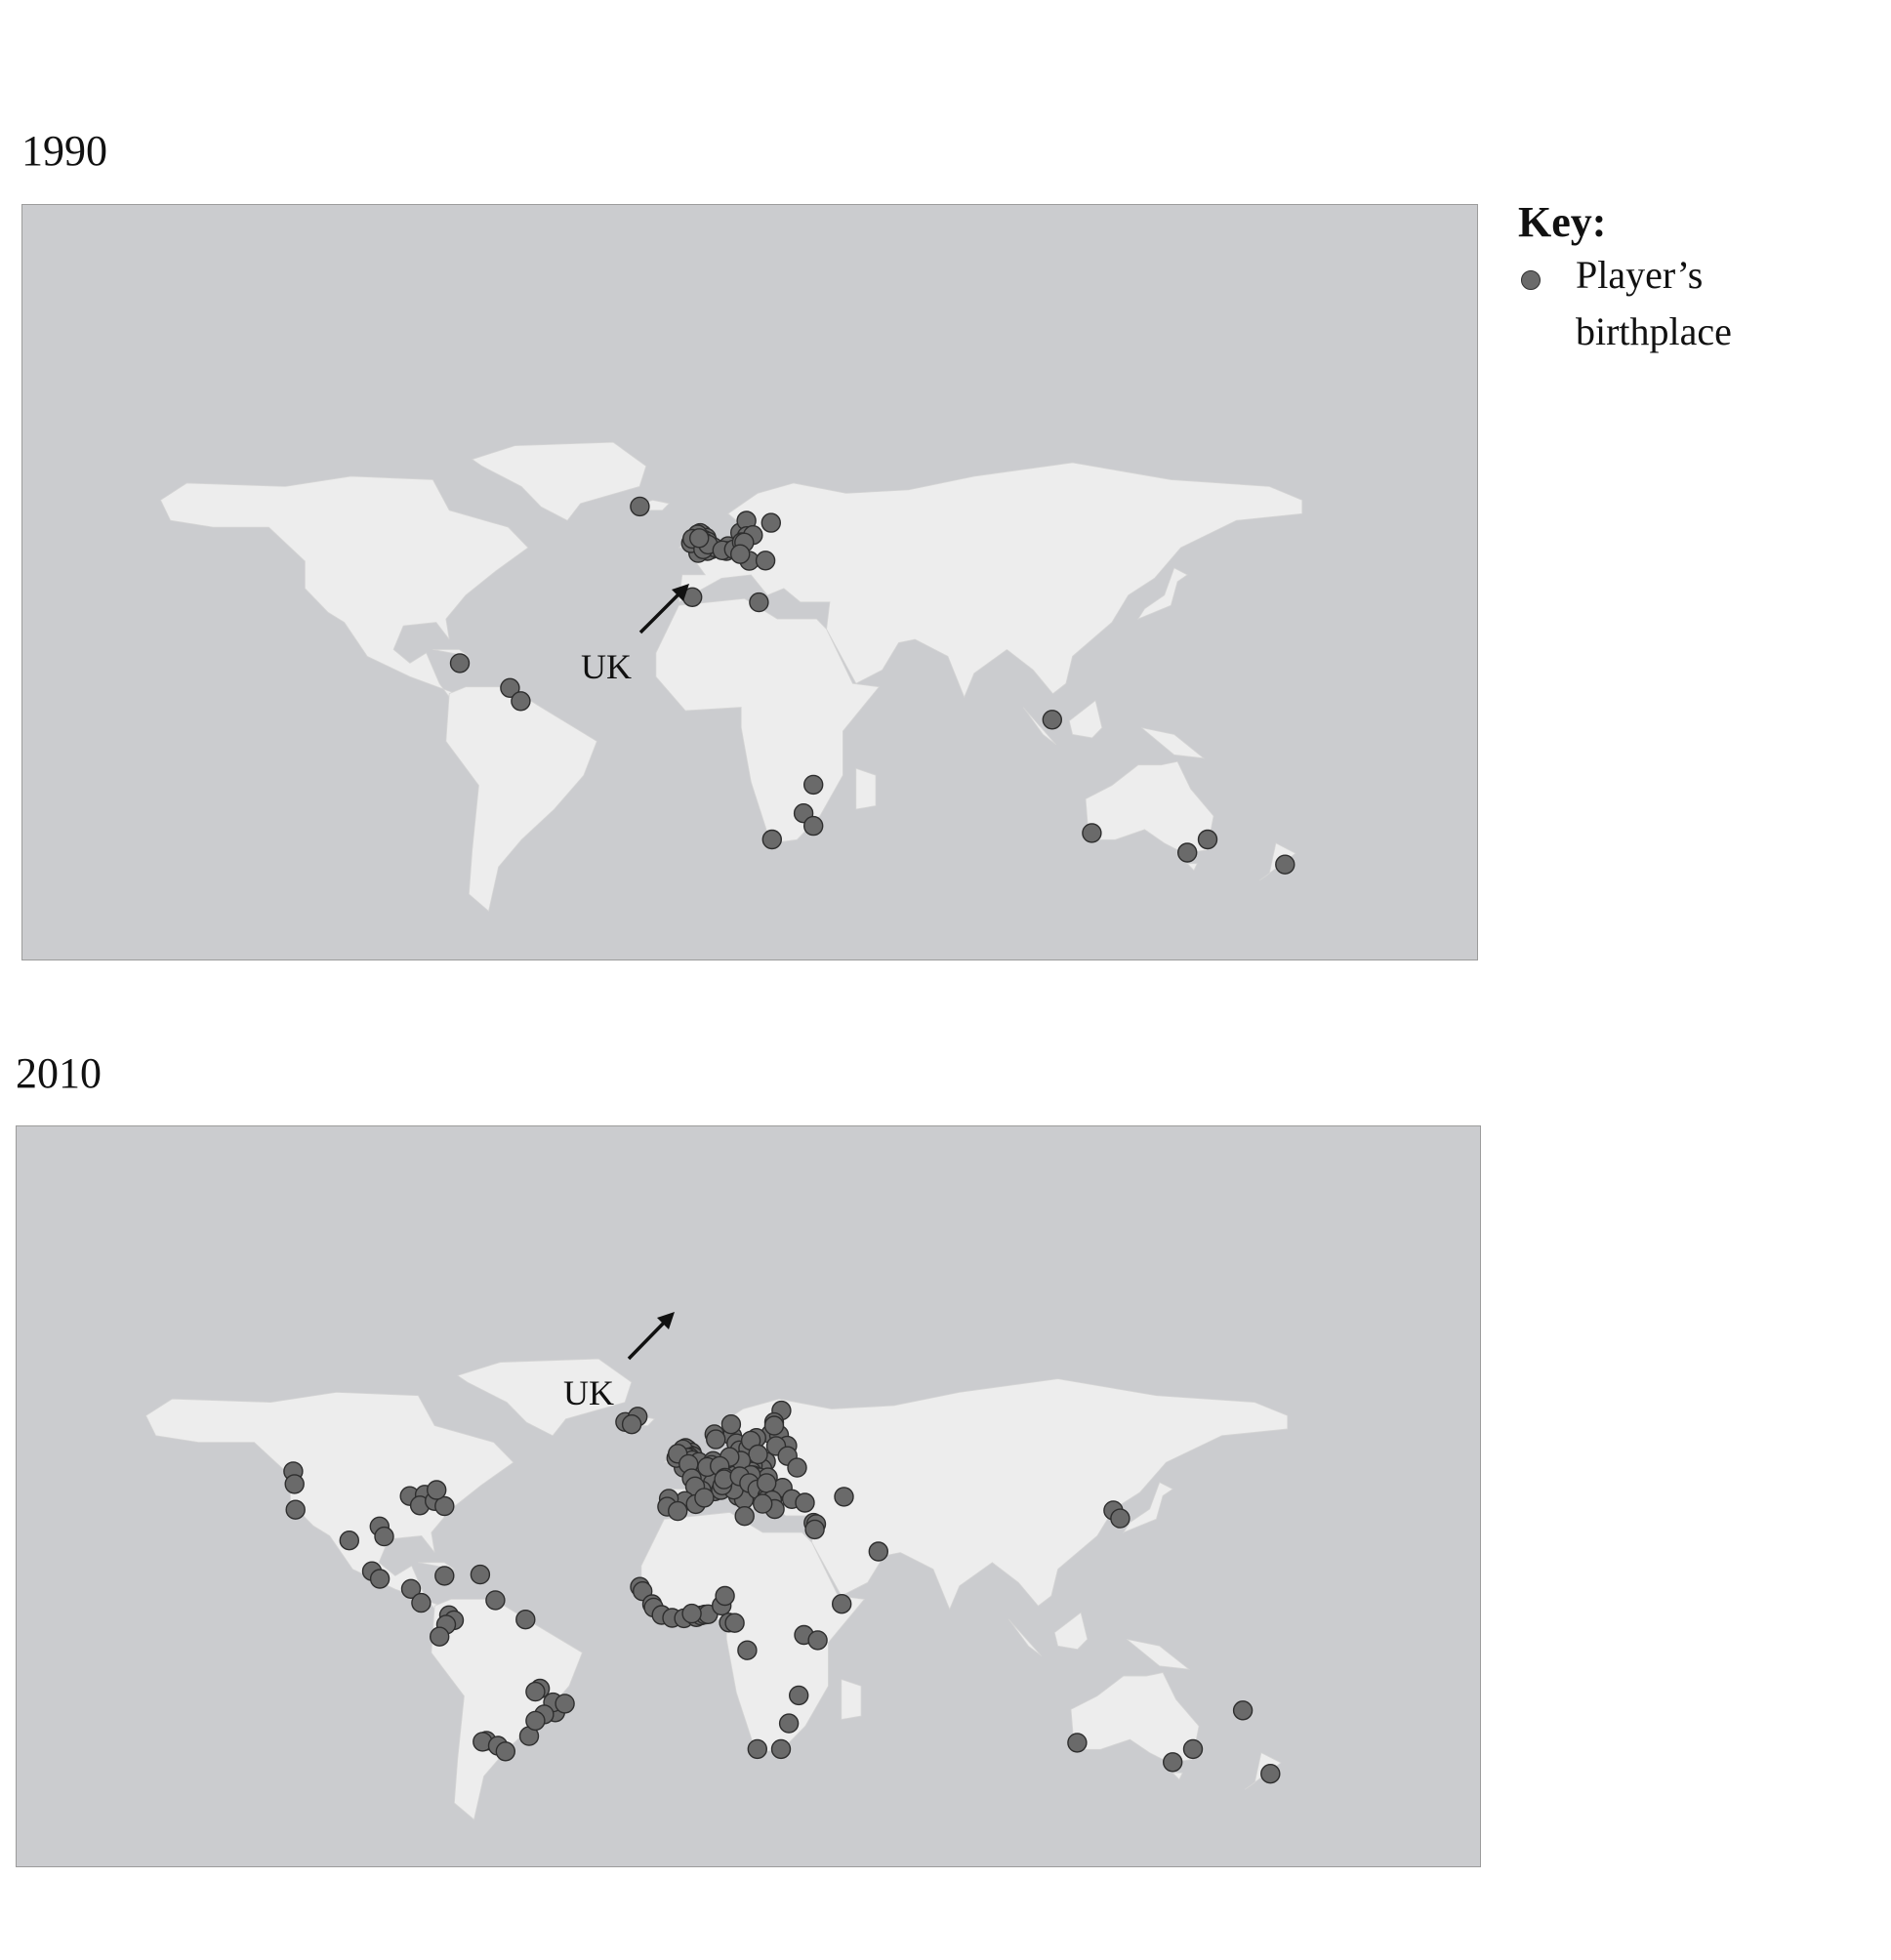 The height and width of the screenshot is (1960, 1891). I want to click on key-title: Key:, so click(1563, 222).